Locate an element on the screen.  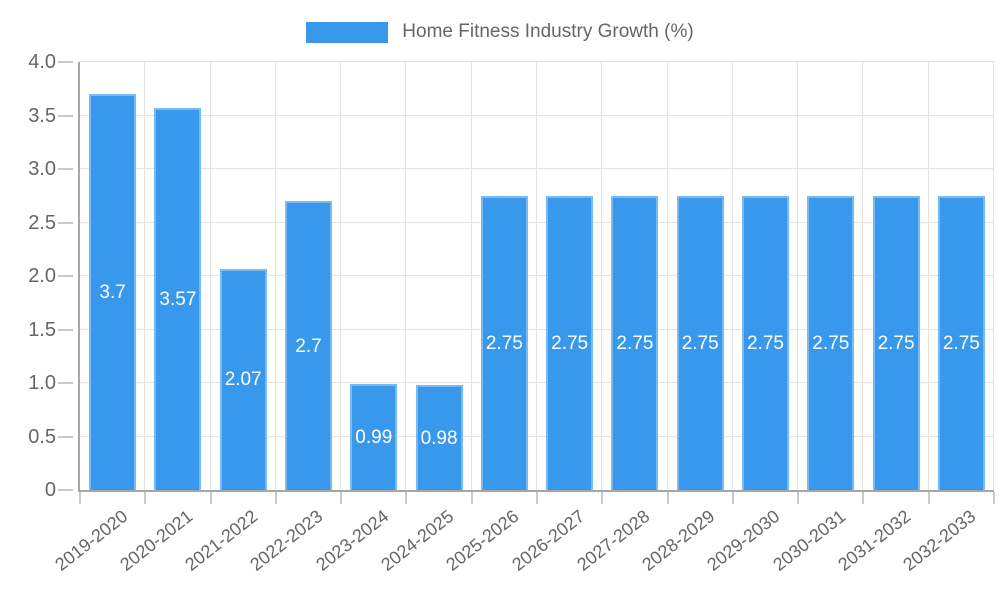
bar-2028-2029: 2.75 is located at coordinates (700, 342).